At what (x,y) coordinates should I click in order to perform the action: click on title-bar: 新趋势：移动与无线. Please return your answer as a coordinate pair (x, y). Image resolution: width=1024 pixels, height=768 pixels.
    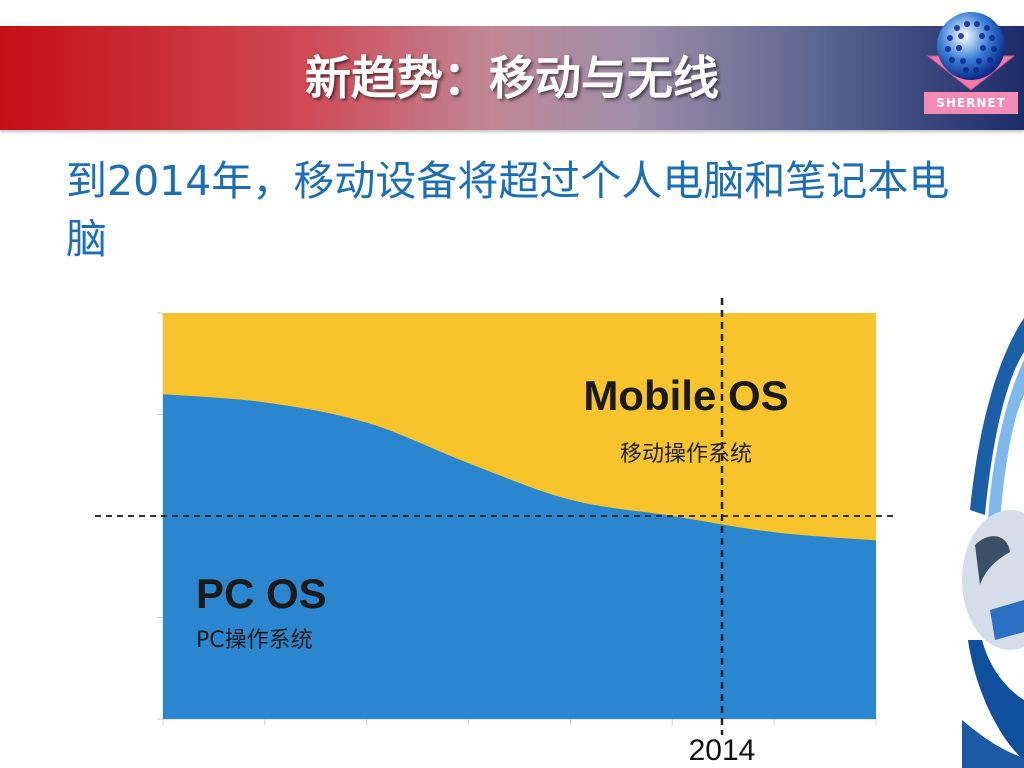
    Looking at the image, I should click on (512, 78).